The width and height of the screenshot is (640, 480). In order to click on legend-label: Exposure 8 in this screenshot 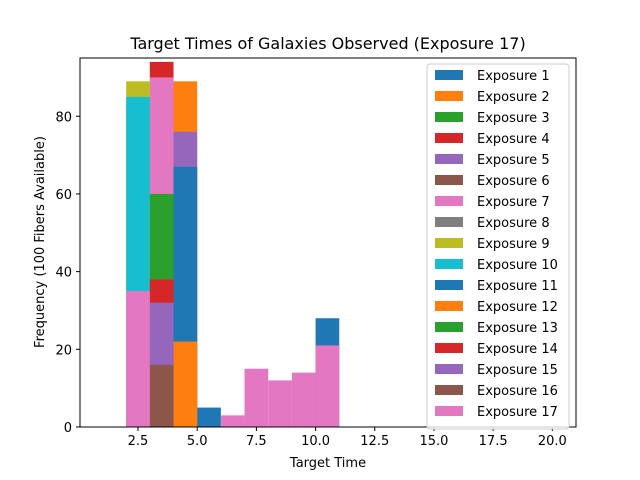, I will do `click(513, 223)`.